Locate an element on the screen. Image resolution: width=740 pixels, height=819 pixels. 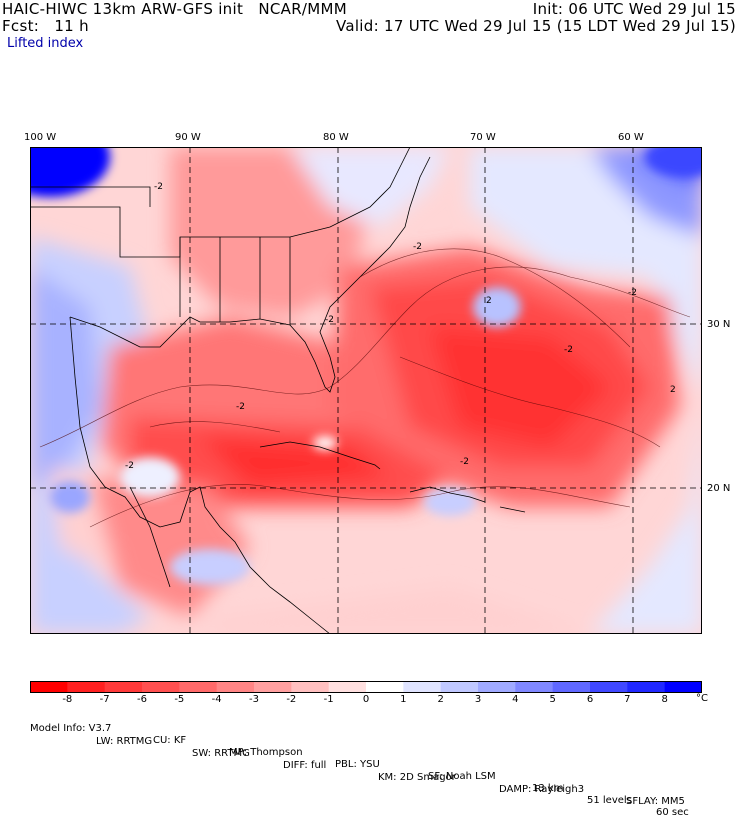
colorbar-label: -4 is located at coordinates (216, 699).